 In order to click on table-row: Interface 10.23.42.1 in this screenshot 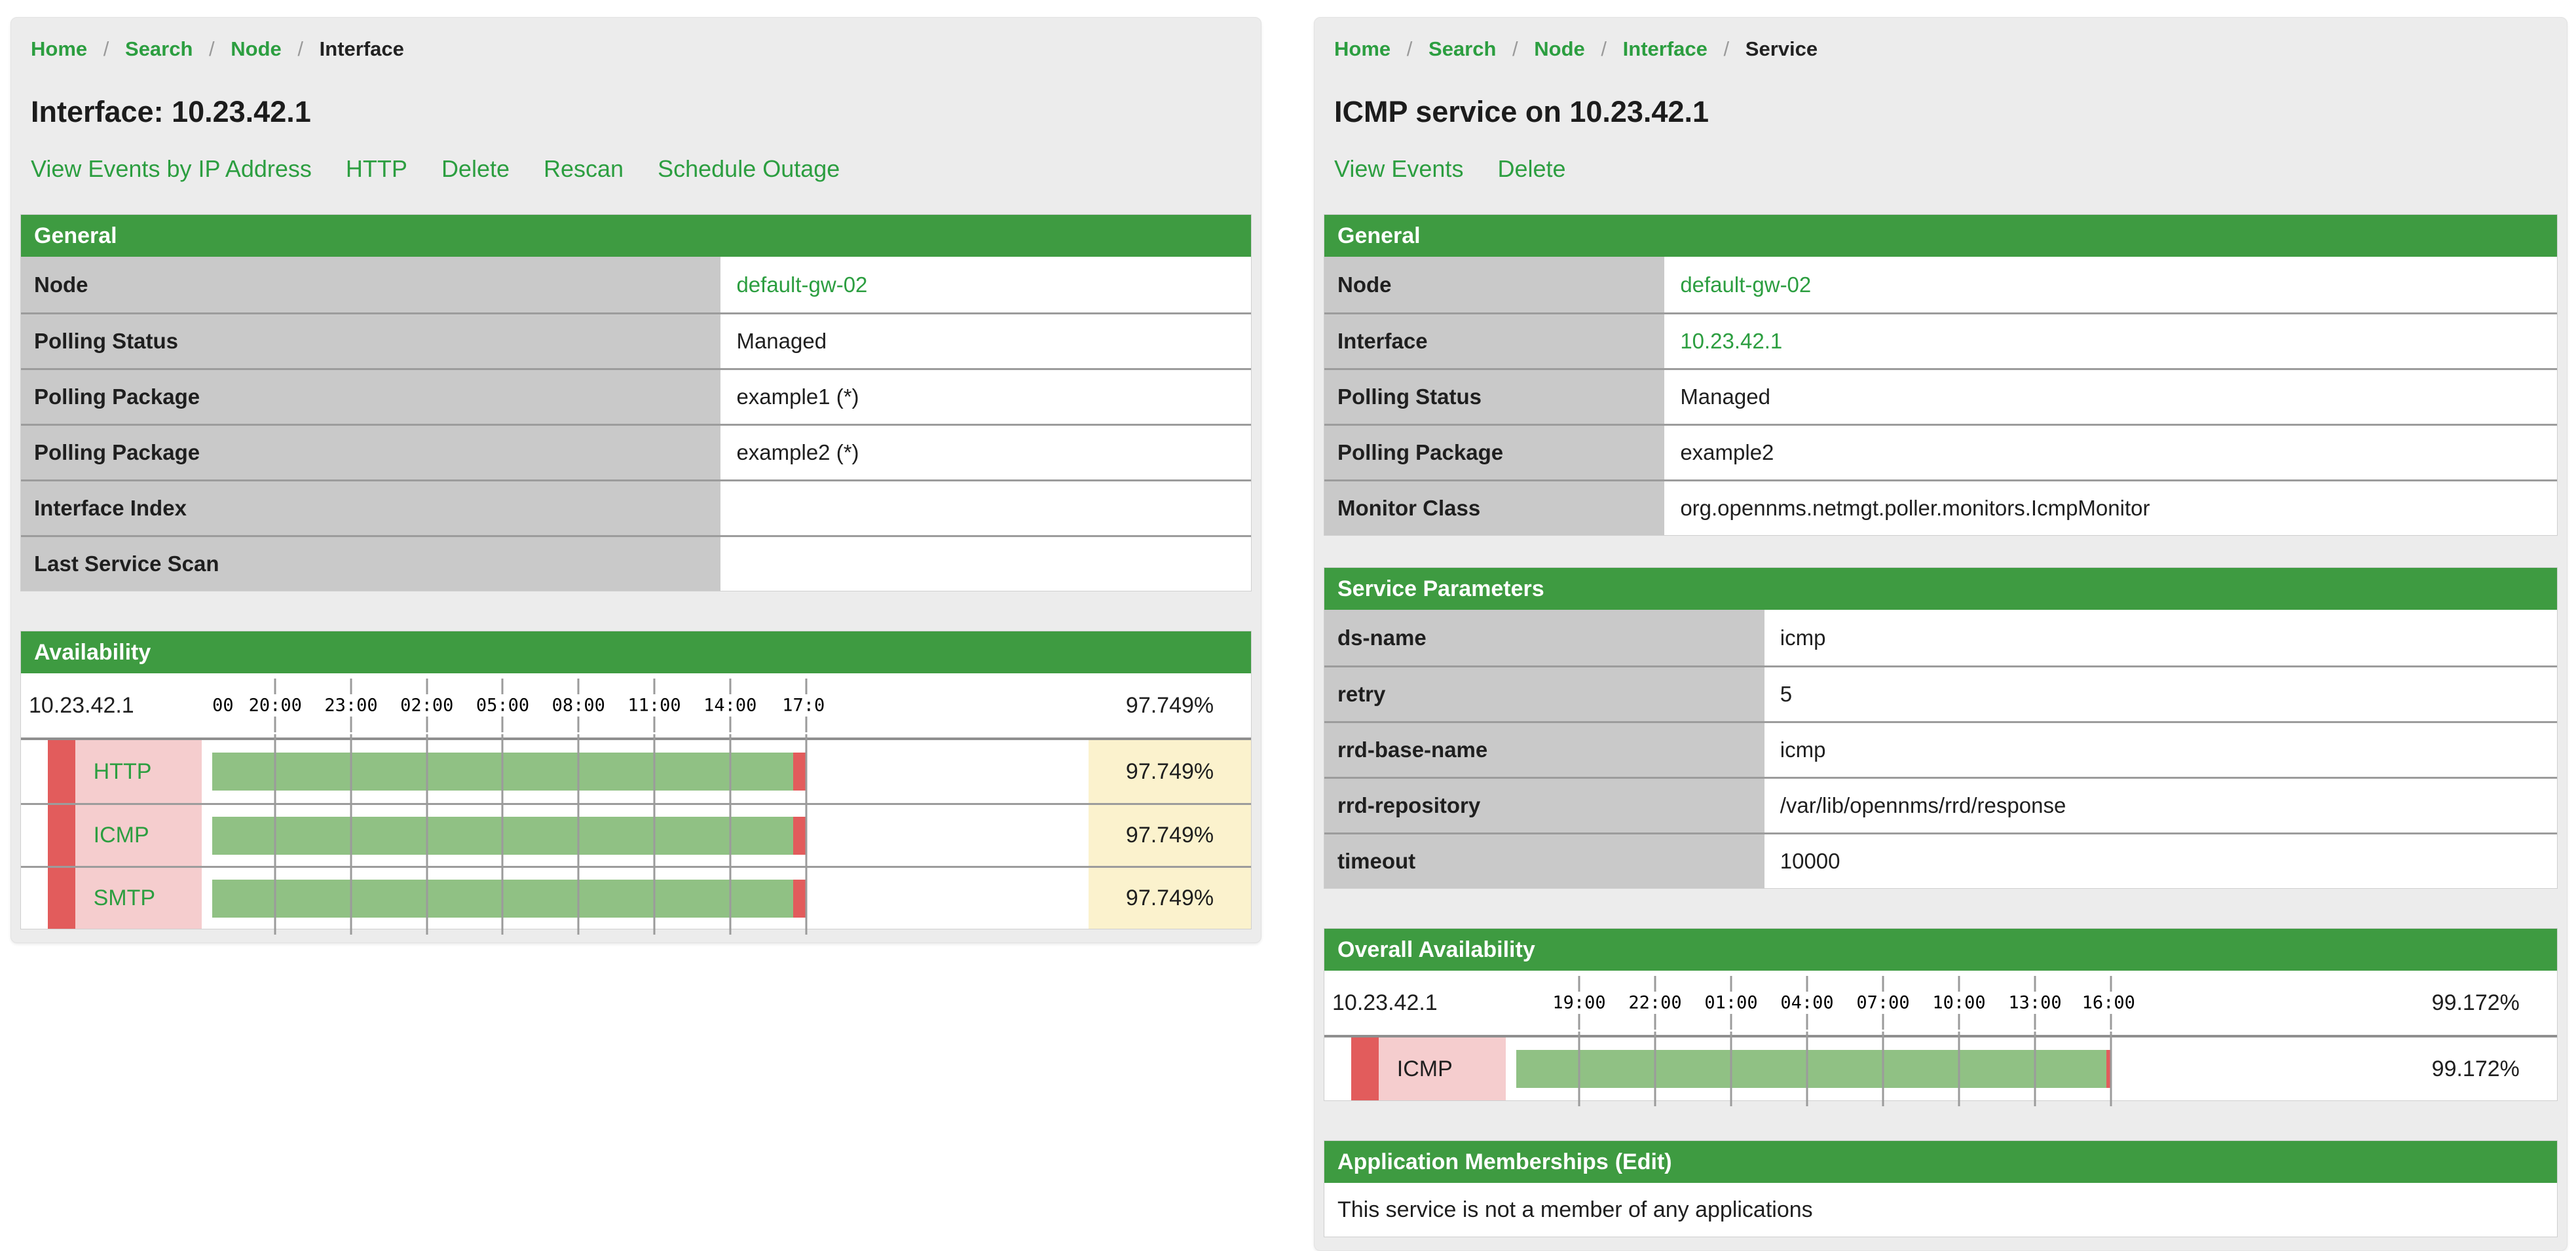, I will do `click(1940, 340)`.